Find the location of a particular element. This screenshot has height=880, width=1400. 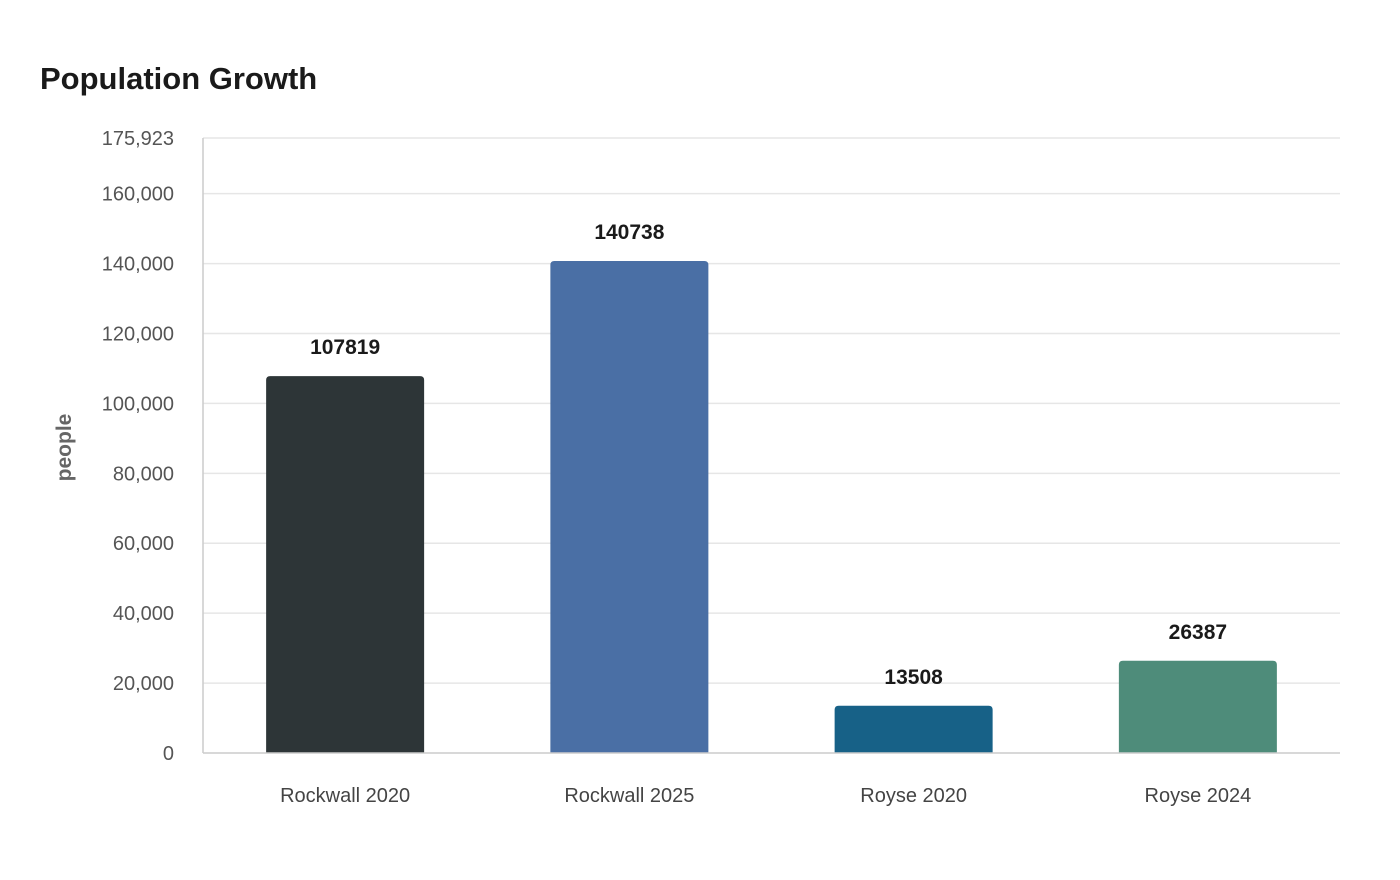

bar-value-label: 26387 is located at coordinates (1198, 632).